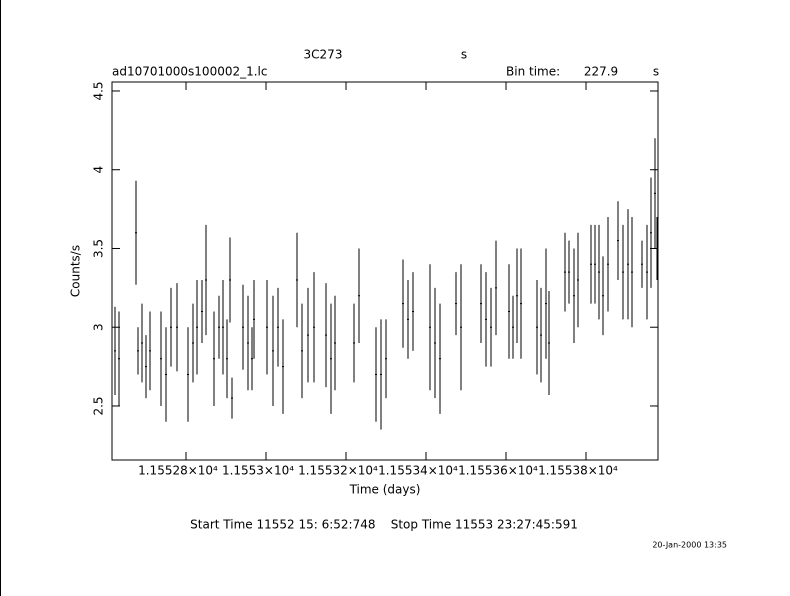  I want to click on bin-label: Bin time:, so click(533, 72).